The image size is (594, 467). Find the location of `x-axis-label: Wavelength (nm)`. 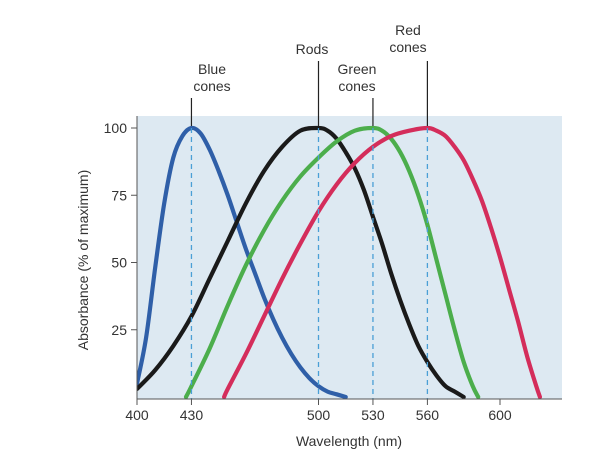

x-axis-label: Wavelength (nm) is located at coordinates (349, 441).